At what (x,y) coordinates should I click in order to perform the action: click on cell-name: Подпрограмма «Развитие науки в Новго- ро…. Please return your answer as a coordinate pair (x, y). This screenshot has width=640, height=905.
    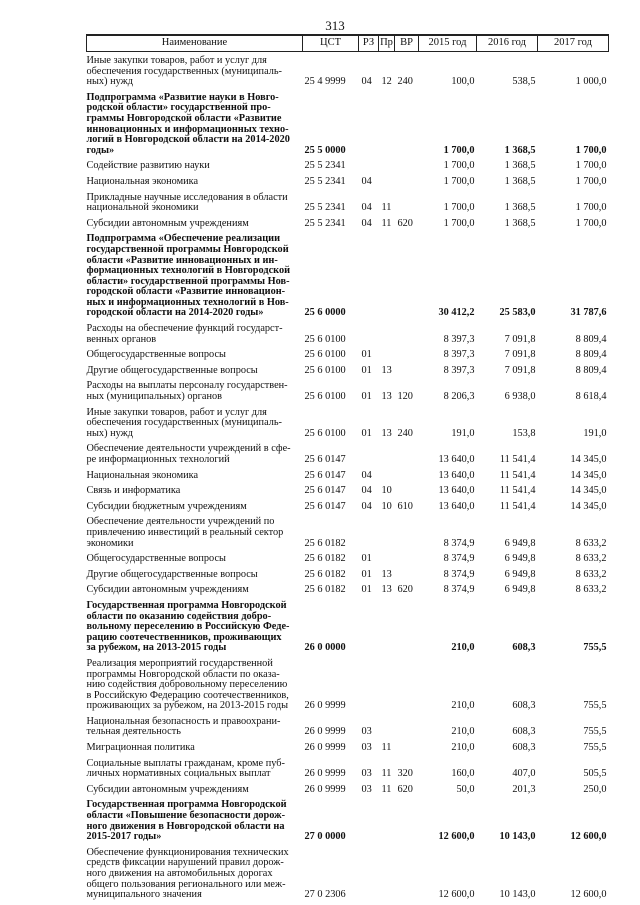
    Looking at the image, I should click on (188, 123).